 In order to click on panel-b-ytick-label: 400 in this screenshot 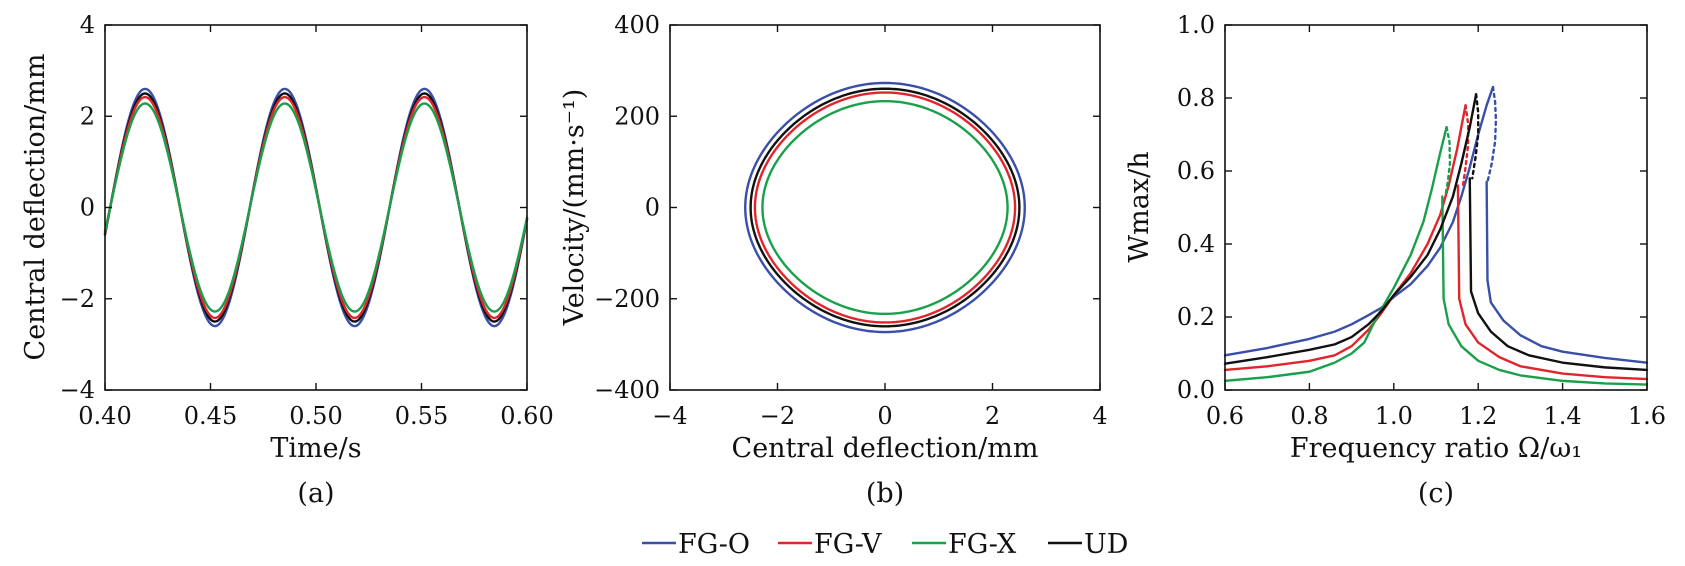, I will do `click(637, 25)`.